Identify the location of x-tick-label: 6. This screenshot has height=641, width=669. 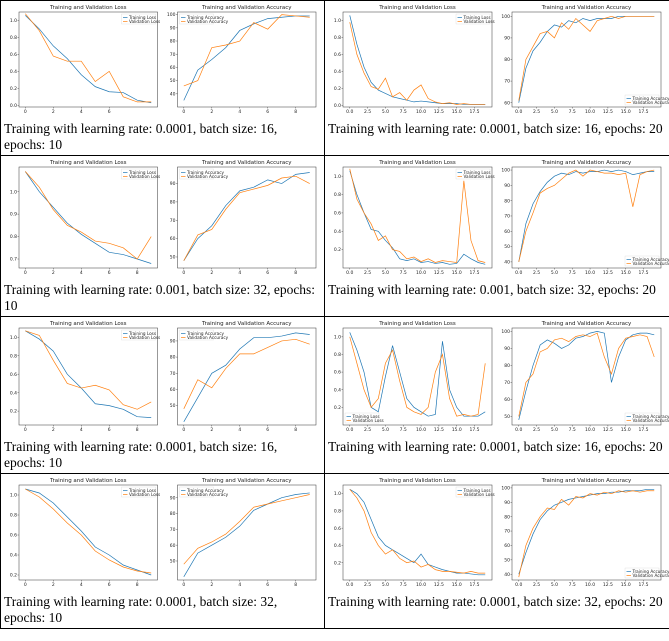
(109, 585).